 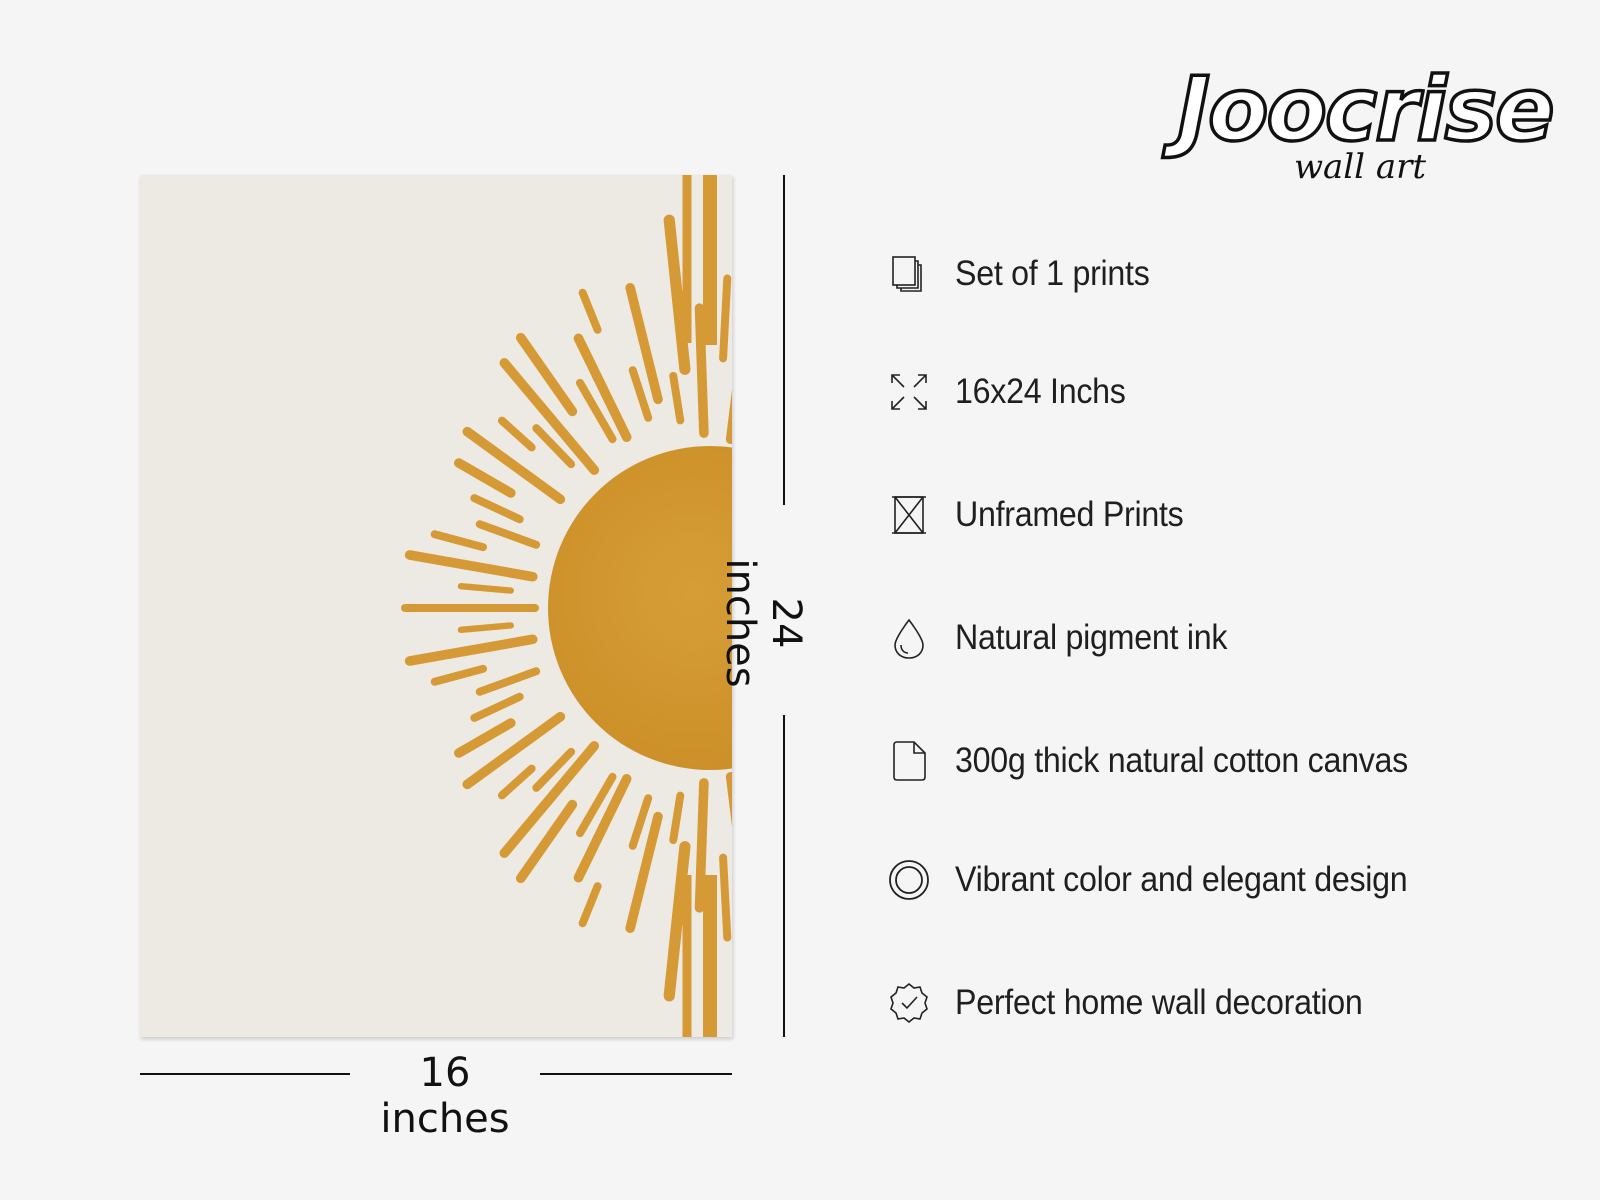 I want to click on width-dimension-label: 16 inches, so click(x=445, y=1096).